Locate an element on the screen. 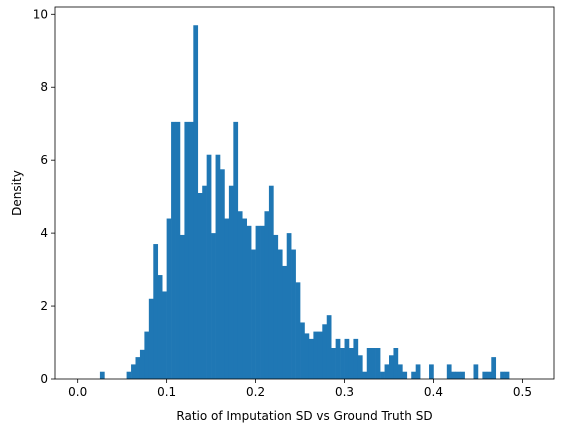  y-tick-label: 8 is located at coordinates (44, 87).